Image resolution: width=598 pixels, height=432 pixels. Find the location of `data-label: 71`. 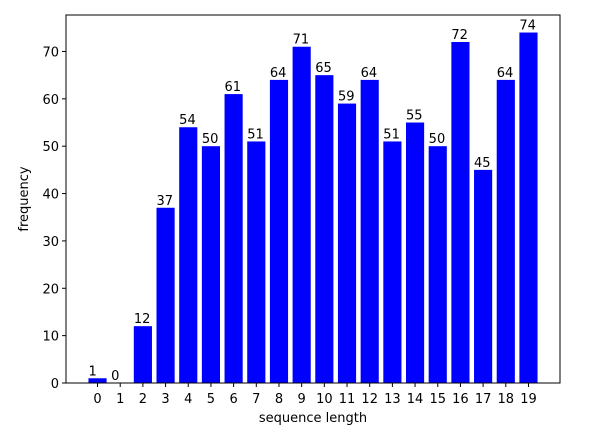

data-label: 71 is located at coordinates (301, 40).